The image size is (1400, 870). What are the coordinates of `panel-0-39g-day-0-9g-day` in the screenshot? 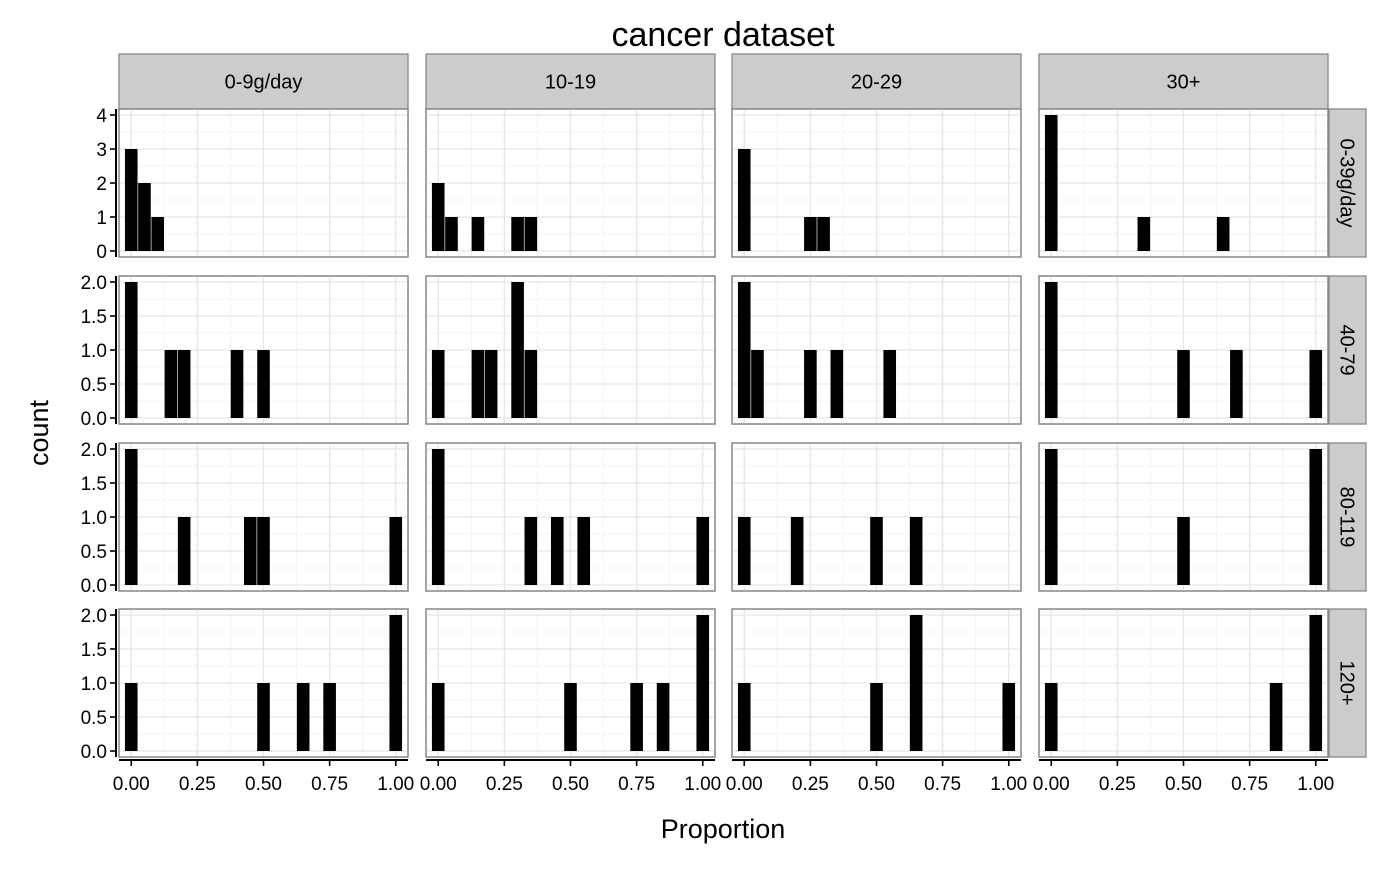 It's located at (263, 183).